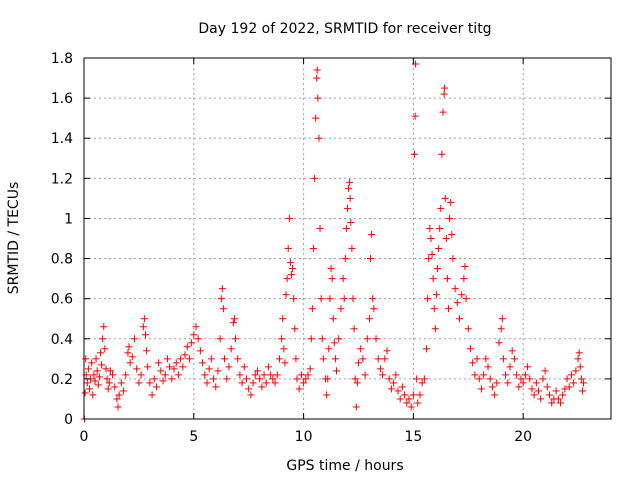 This screenshot has width=640, height=480. Describe the element at coordinates (62, 380) in the screenshot. I see `y-tick-label: 0.2` at that location.